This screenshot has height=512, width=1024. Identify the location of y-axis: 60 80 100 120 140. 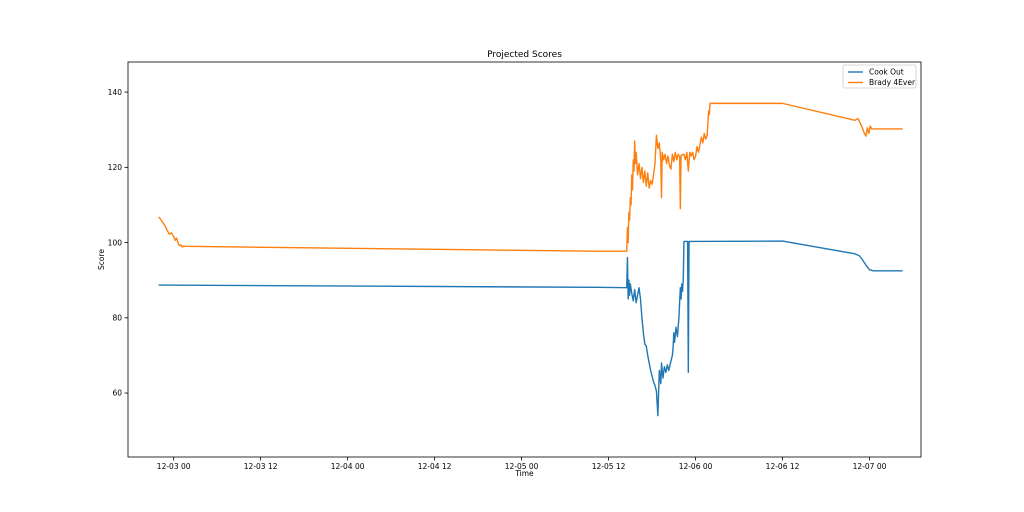
(118, 243).